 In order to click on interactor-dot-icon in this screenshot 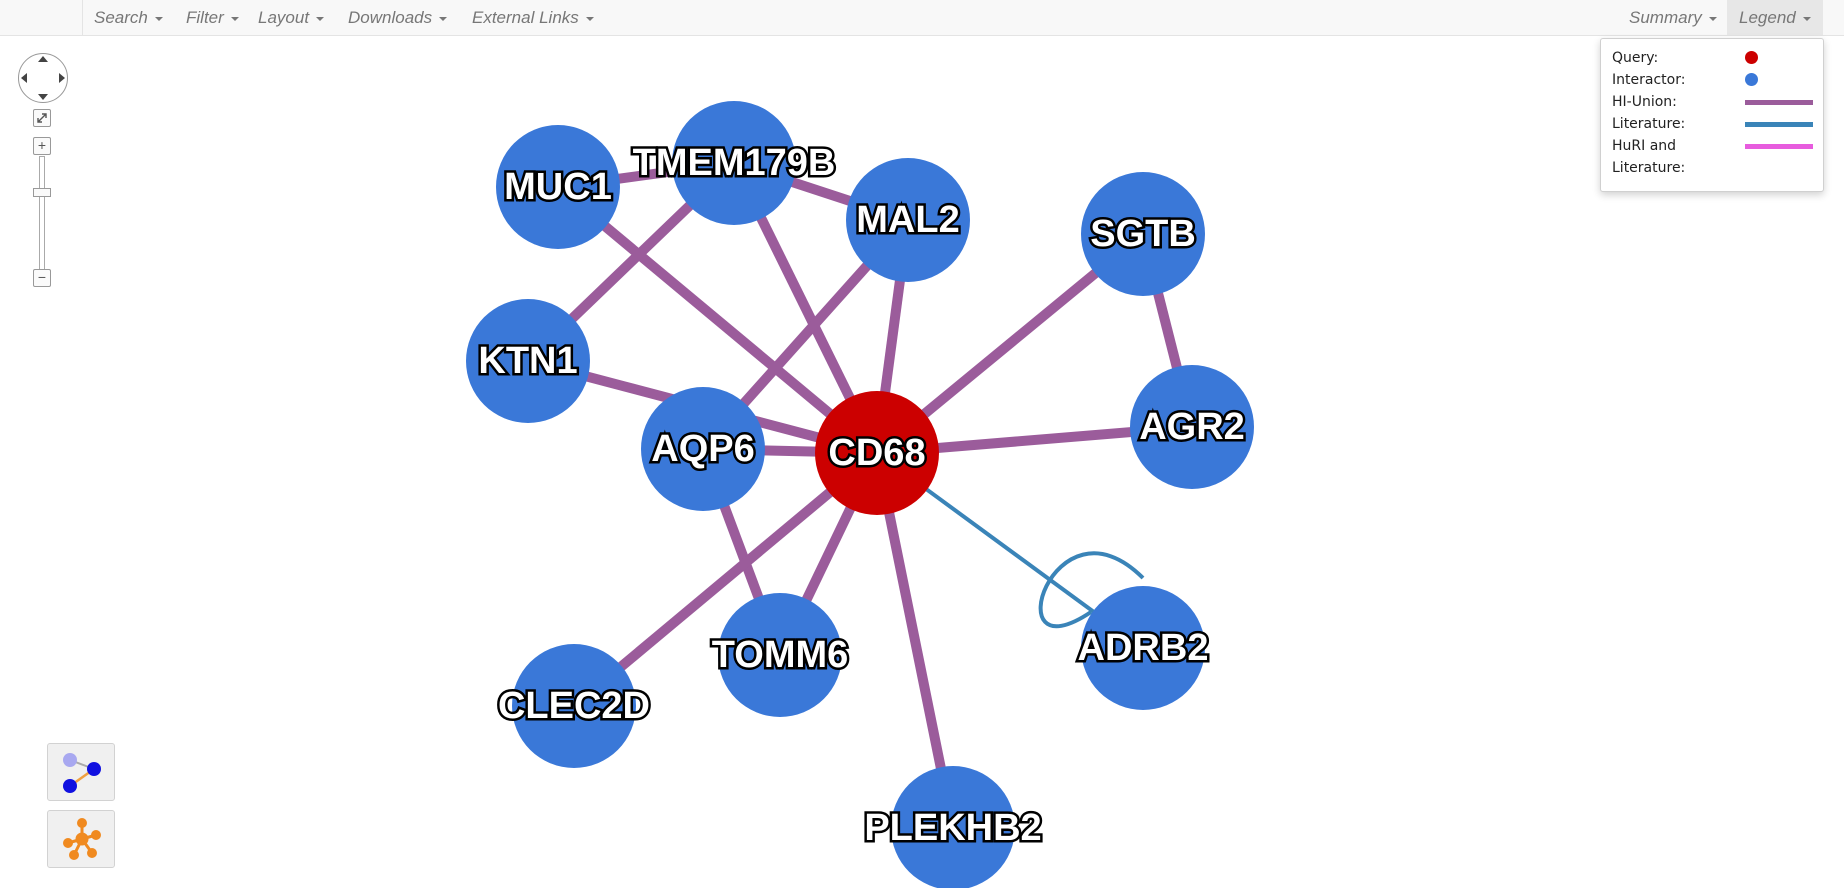, I will do `click(1751, 79)`.